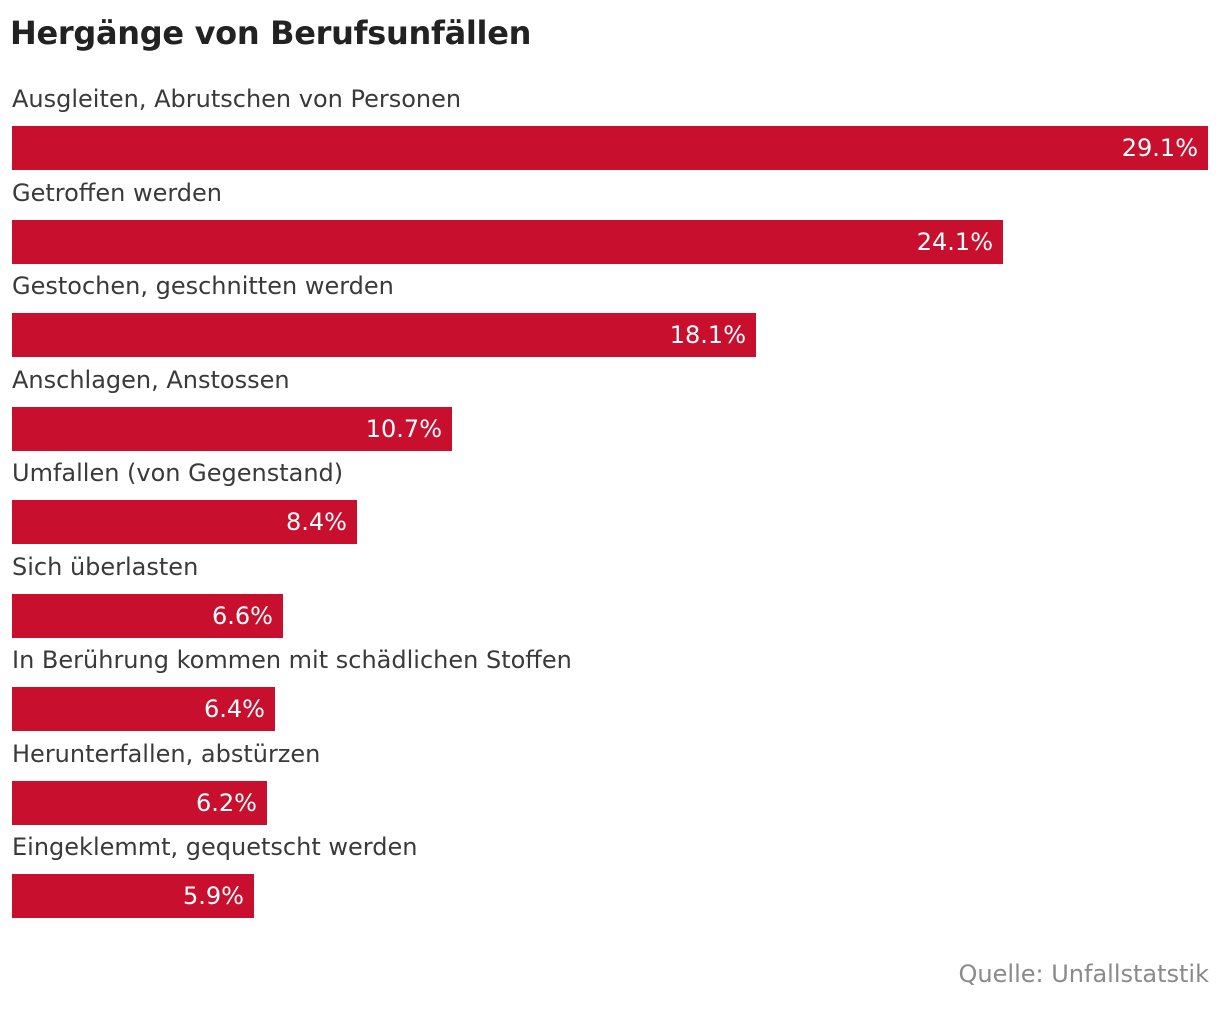 This screenshot has width=1220, height=1010. Describe the element at coordinates (242, 615) in the screenshot. I see `bar-value-label: 6.6%` at that location.